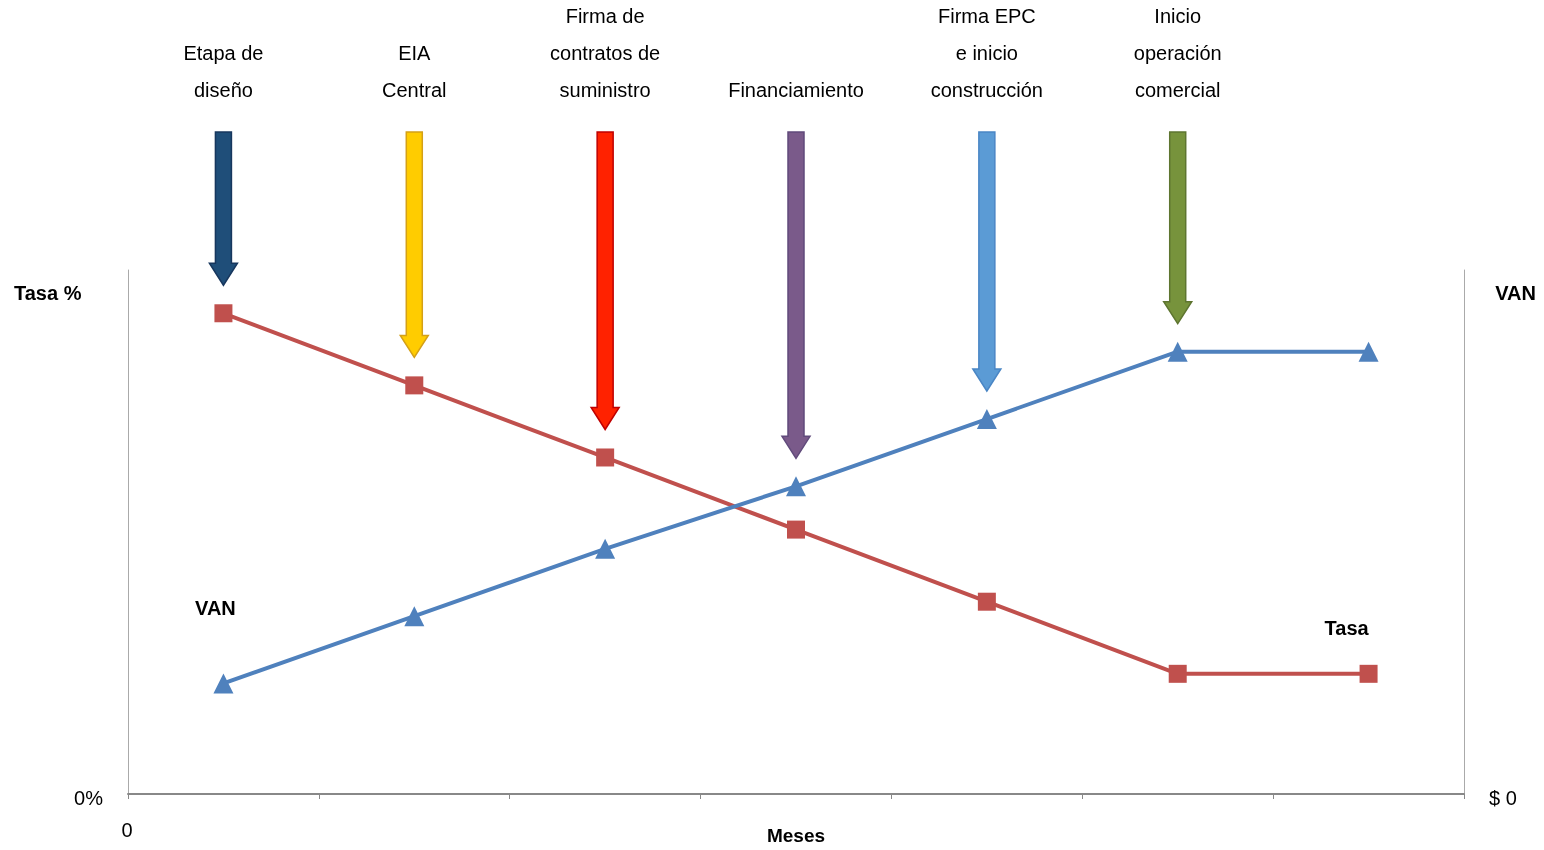 This screenshot has width=1544, height=850. What do you see at coordinates (1177, 52) in the screenshot?
I see `text: Inicio operación comercial` at bounding box center [1177, 52].